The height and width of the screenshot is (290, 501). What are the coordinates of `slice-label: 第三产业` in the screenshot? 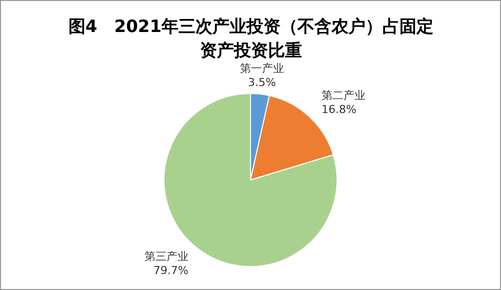 It's located at (166, 256).